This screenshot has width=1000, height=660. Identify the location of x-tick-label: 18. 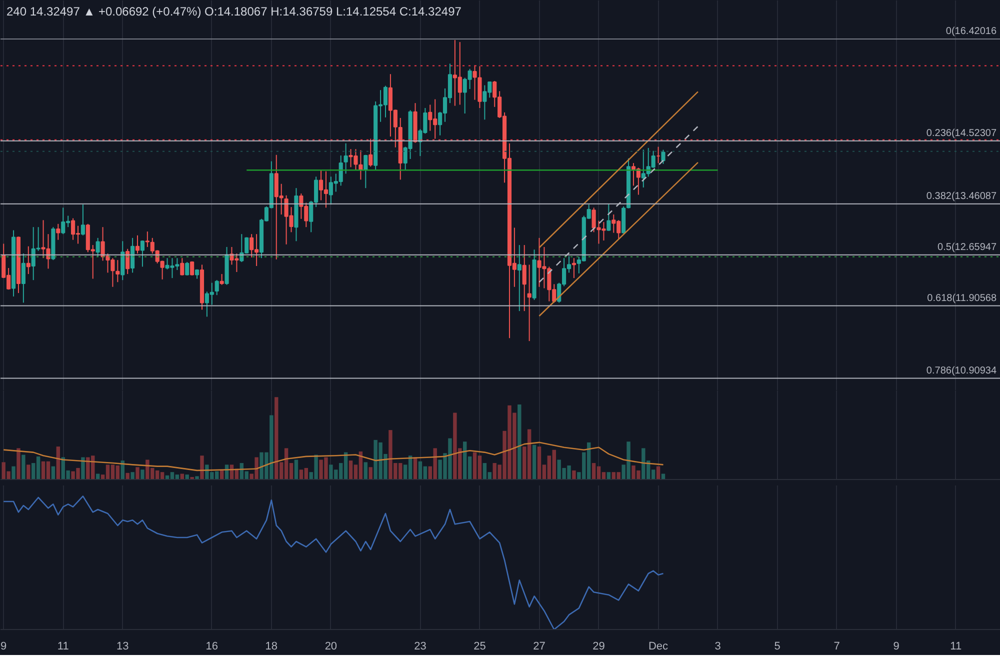
(271, 646).